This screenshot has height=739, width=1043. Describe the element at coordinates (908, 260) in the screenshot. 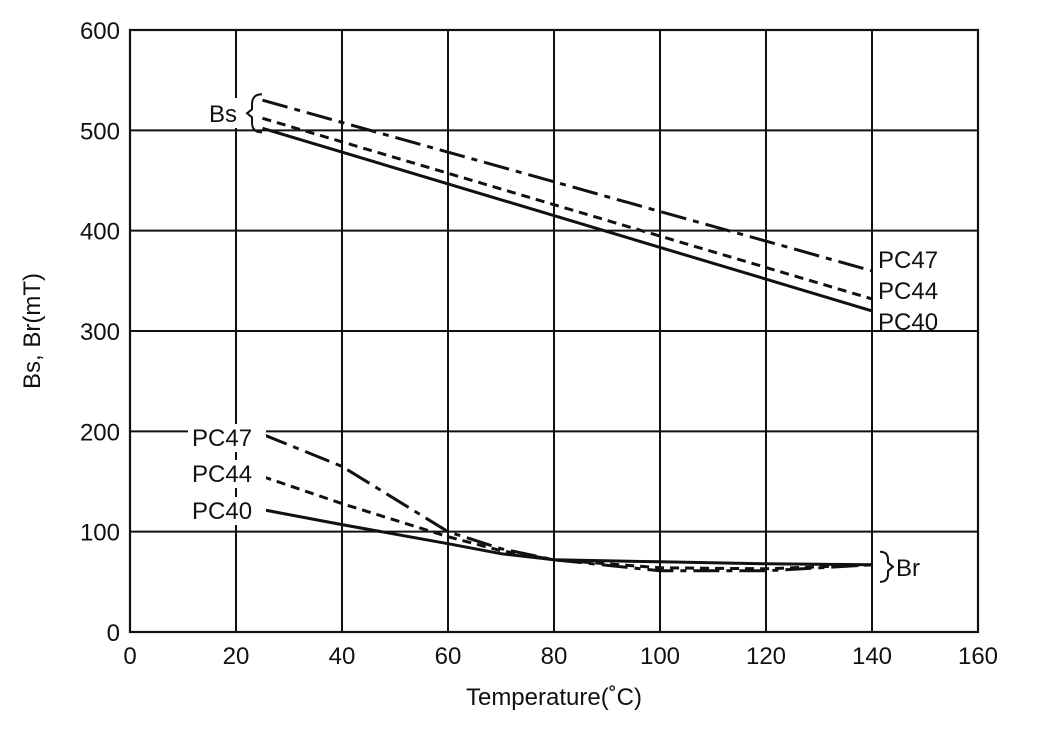

I see `label-bs-pc47: PC47` at that location.